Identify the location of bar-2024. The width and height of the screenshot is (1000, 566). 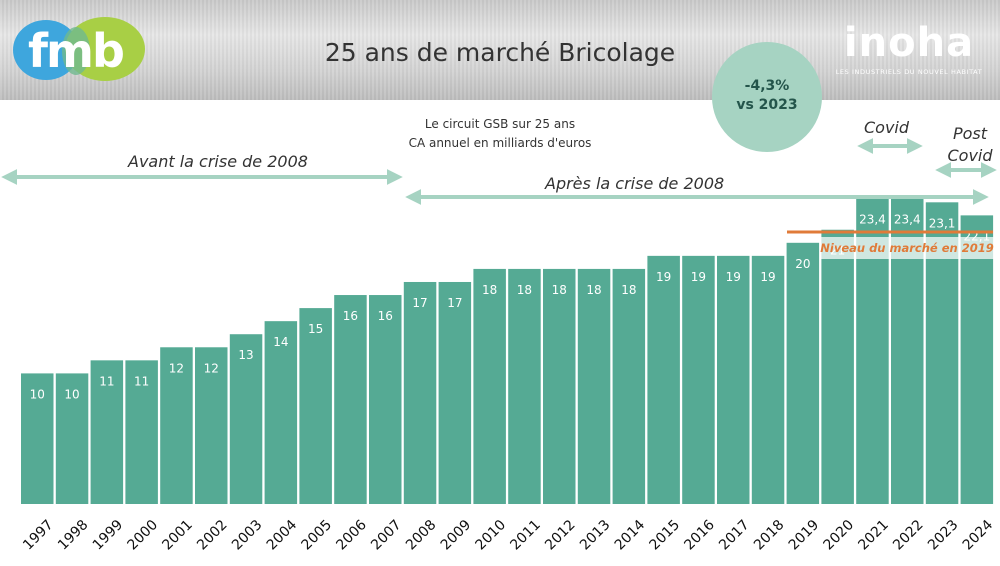
(977, 359).